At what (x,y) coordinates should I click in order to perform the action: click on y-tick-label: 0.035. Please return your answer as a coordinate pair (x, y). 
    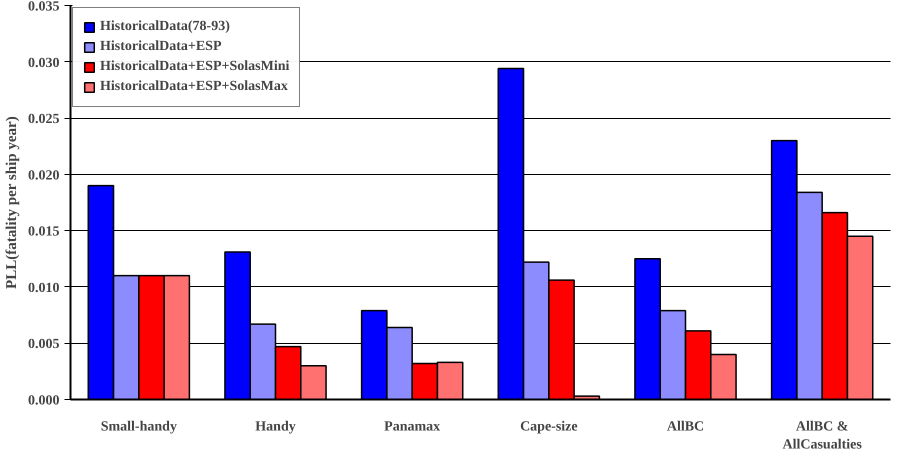
    Looking at the image, I should click on (44, 7).